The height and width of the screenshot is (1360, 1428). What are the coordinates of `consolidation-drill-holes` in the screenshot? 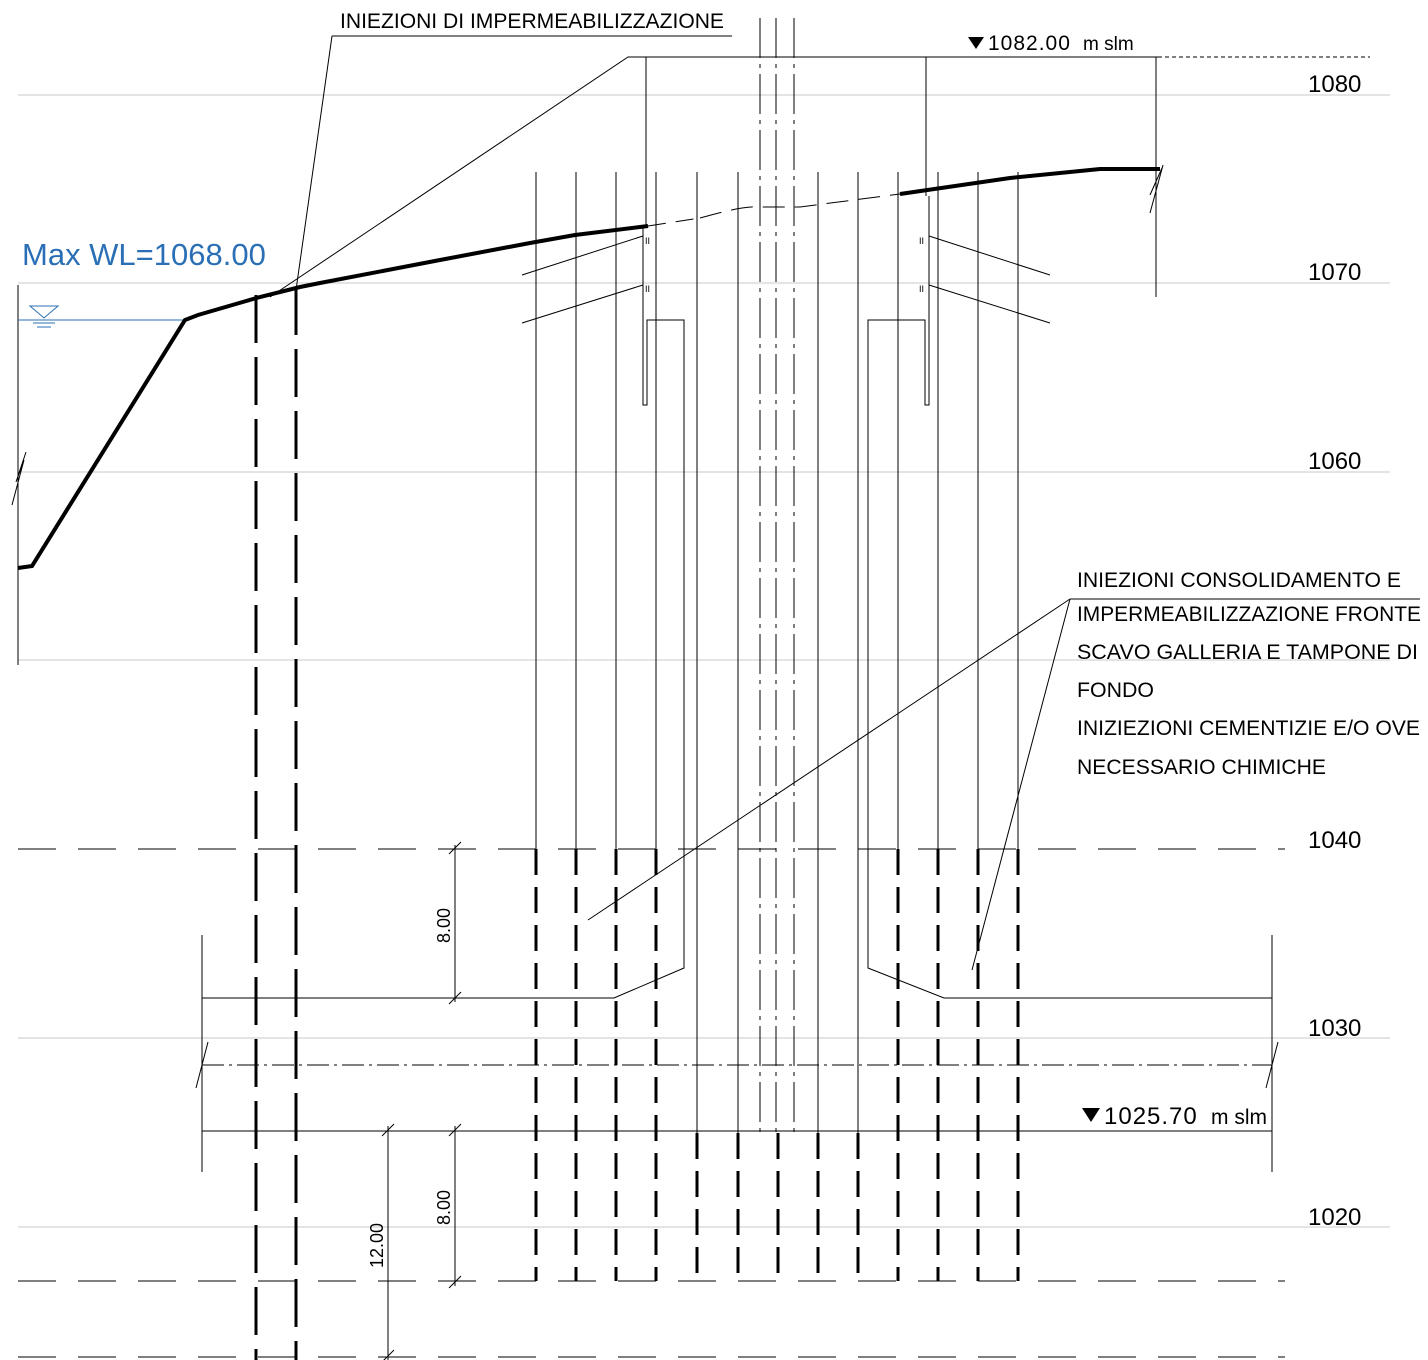 It's located at (777, 1065).